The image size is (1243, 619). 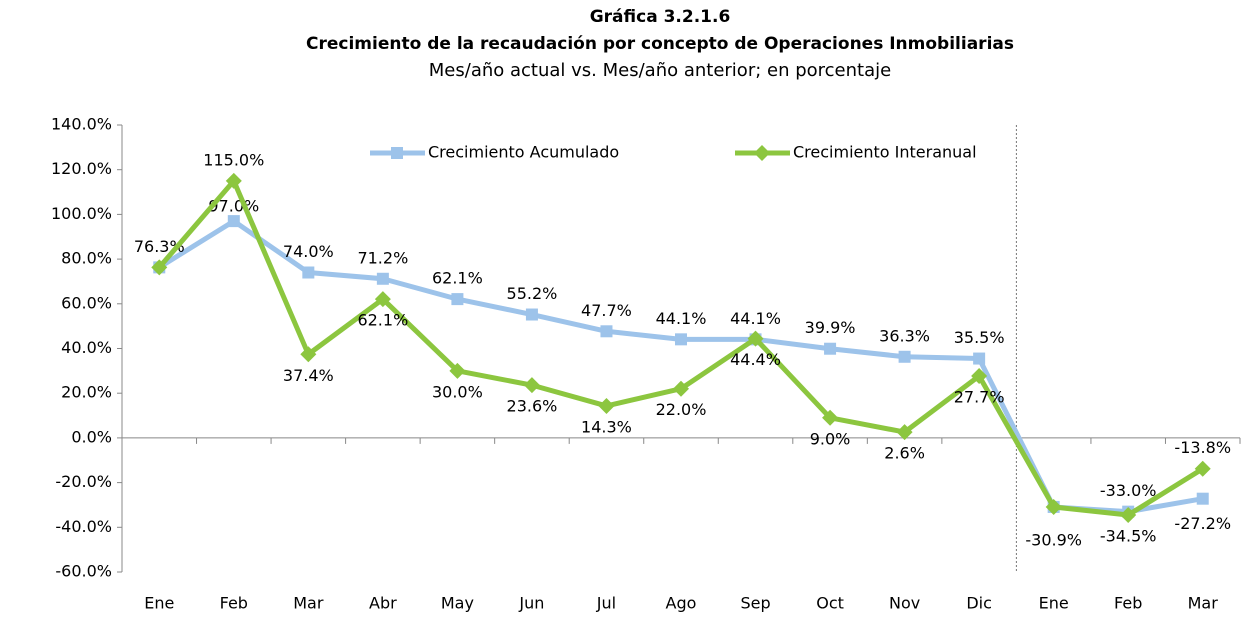 What do you see at coordinates (755, 359) in the screenshot?
I see `data-label: 44.4%` at bounding box center [755, 359].